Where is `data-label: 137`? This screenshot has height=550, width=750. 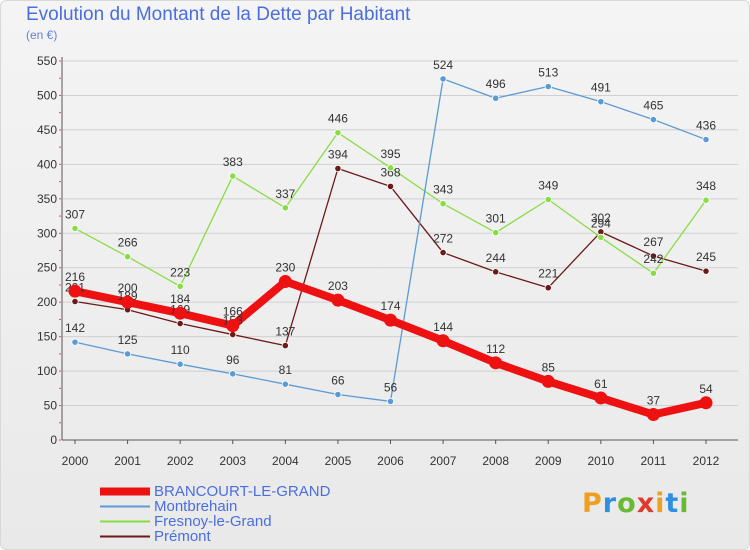 data-label: 137 is located at coordinates (285, 332).